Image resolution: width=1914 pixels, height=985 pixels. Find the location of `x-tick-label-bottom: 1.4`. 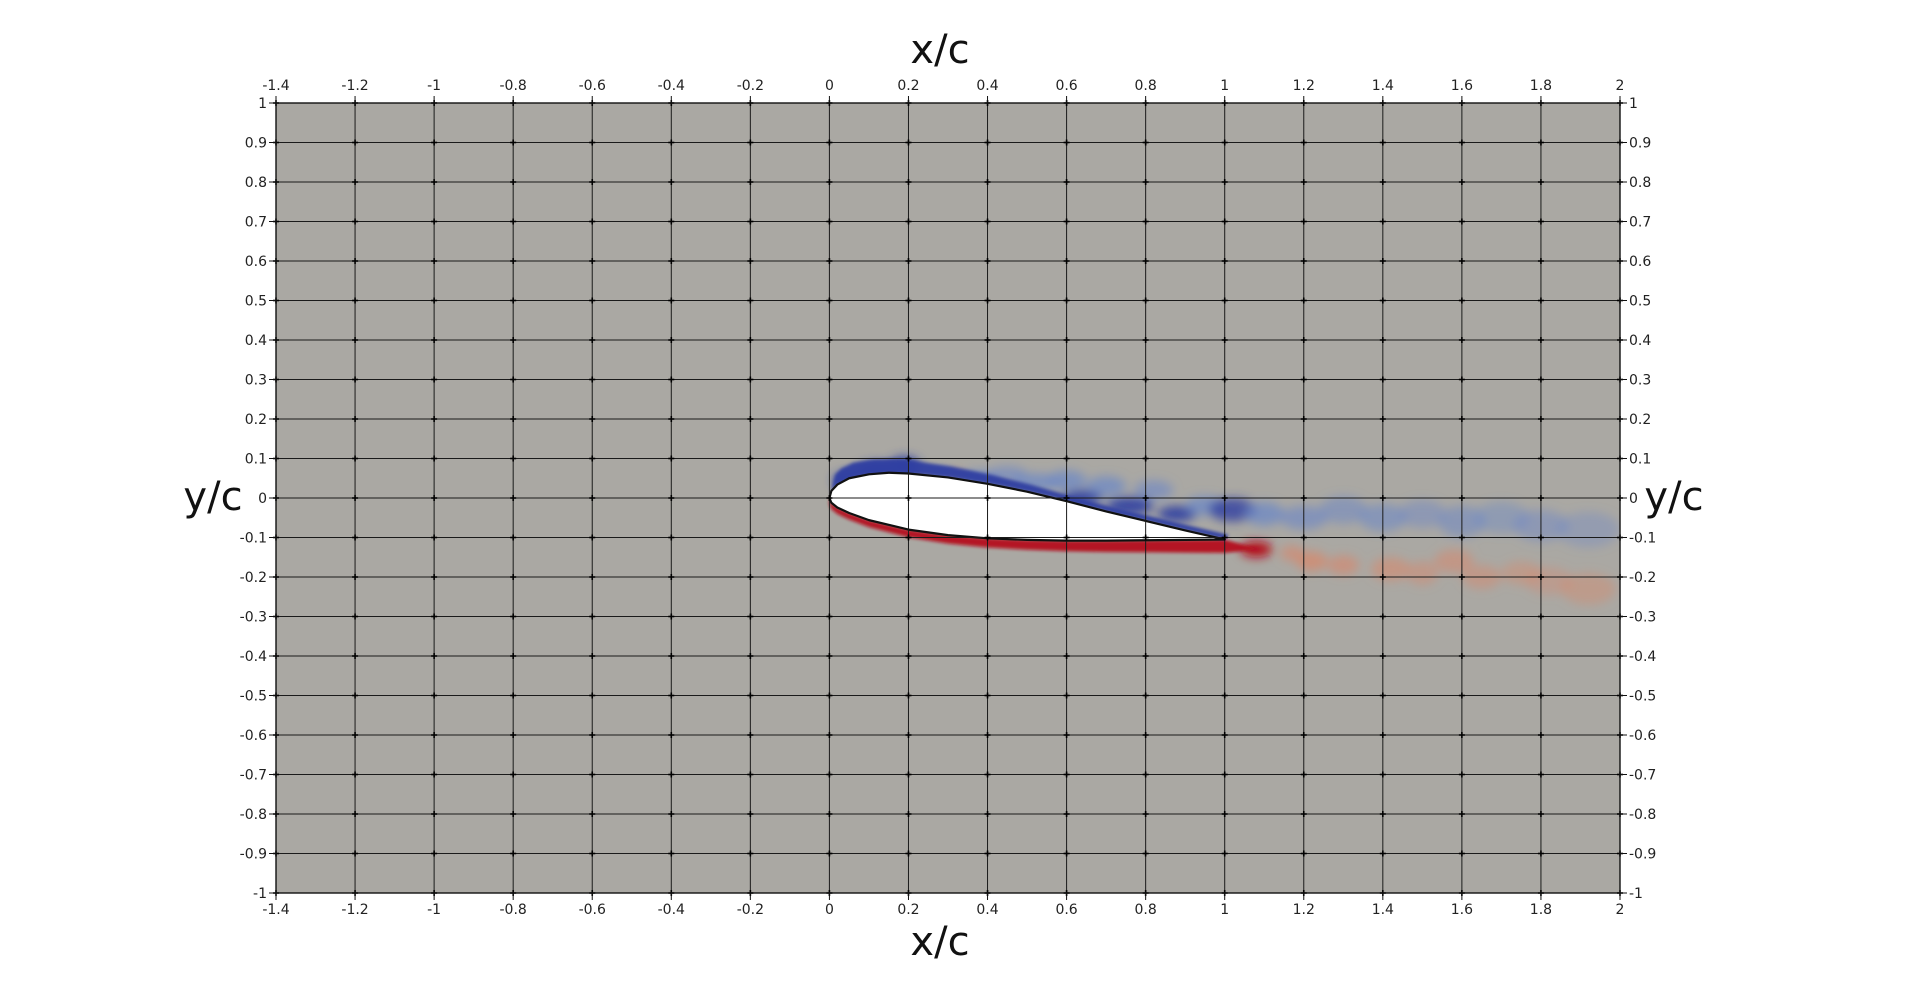

x-tick-label-bottom: 1.4 is located at coordinates (1383, 910).